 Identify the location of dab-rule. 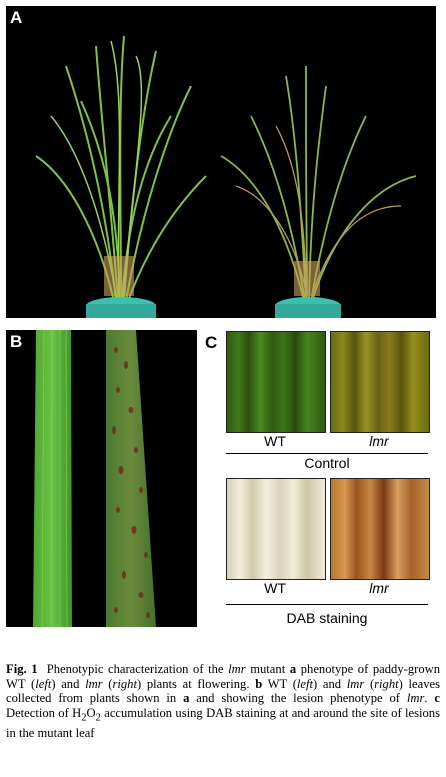
(327, 604).